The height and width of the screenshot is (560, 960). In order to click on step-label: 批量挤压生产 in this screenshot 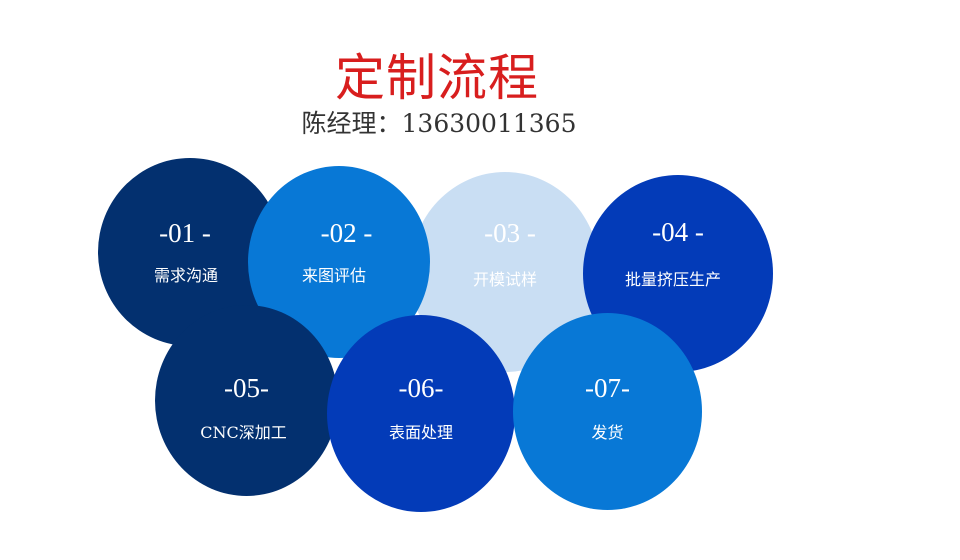, I will do `click(672, 279)`.